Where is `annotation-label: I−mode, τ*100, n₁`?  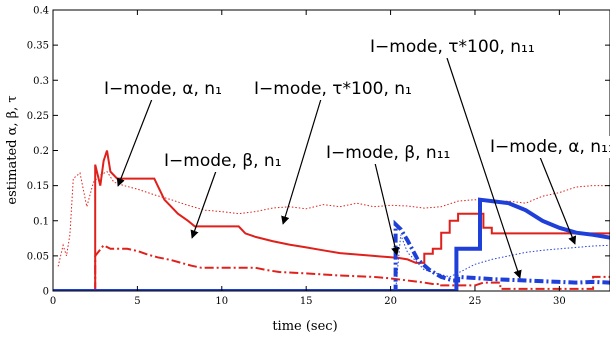 annotation-label: I−mode, τ*100, n₁ is located at coordinates (333, 89).